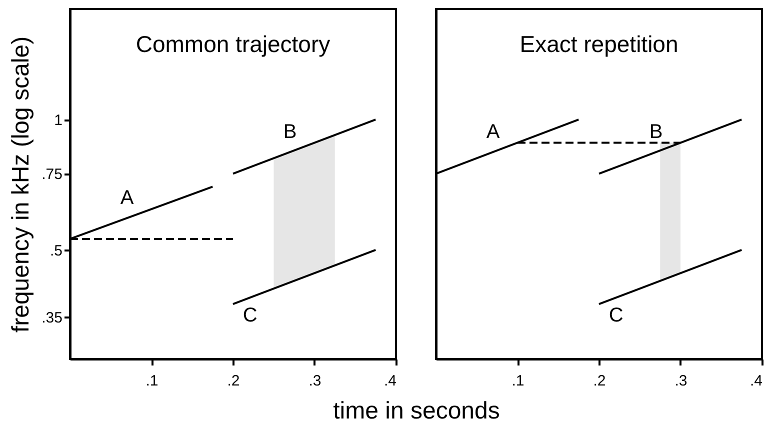 This screenshot has width=767, height=428. Describe the element at coordinates (56, 251) in the screenshot. I see `y-tick-label: .5` at that location.